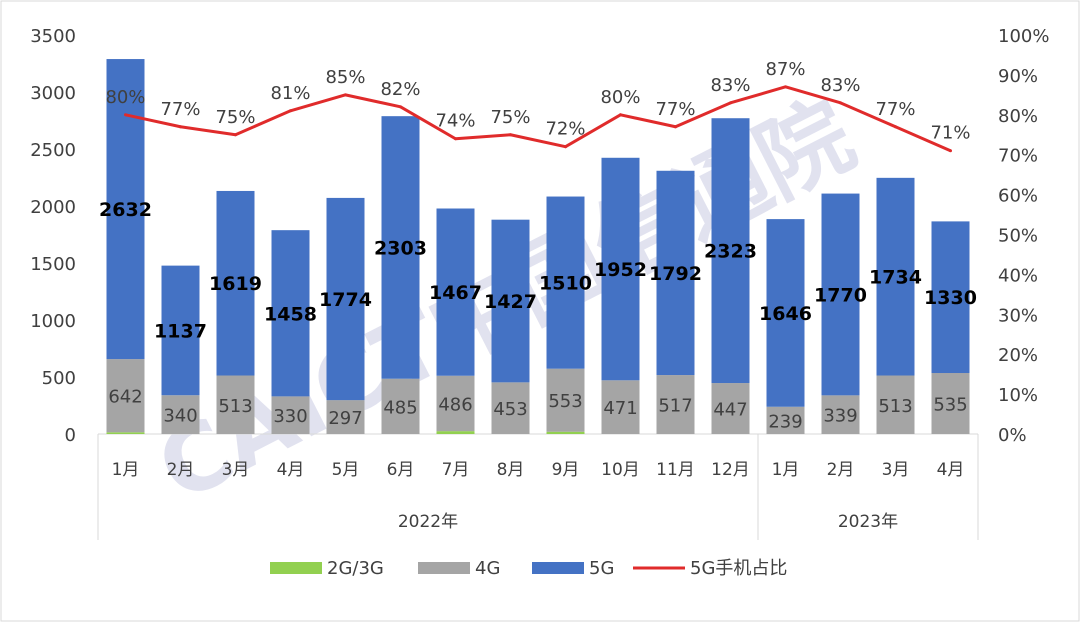 The height and width of the screenshot is (622, 1080). What do you see at coordinates (738, 568) in the screenshot?
I see `legend-label: 5G手机占比` at bounding box center [738, 568].